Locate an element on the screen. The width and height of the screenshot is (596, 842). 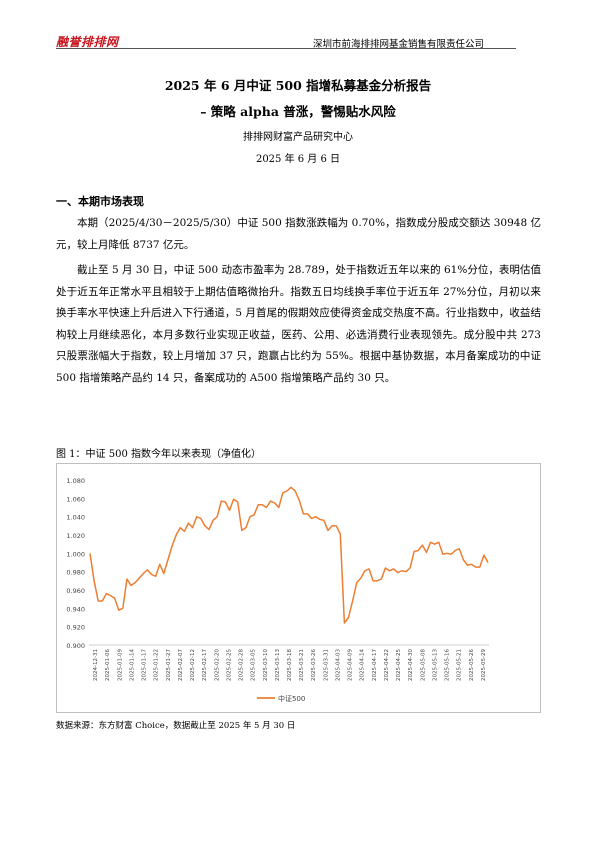
x-tick-label: 2025-03-13 is located at coordinates (278, 665).